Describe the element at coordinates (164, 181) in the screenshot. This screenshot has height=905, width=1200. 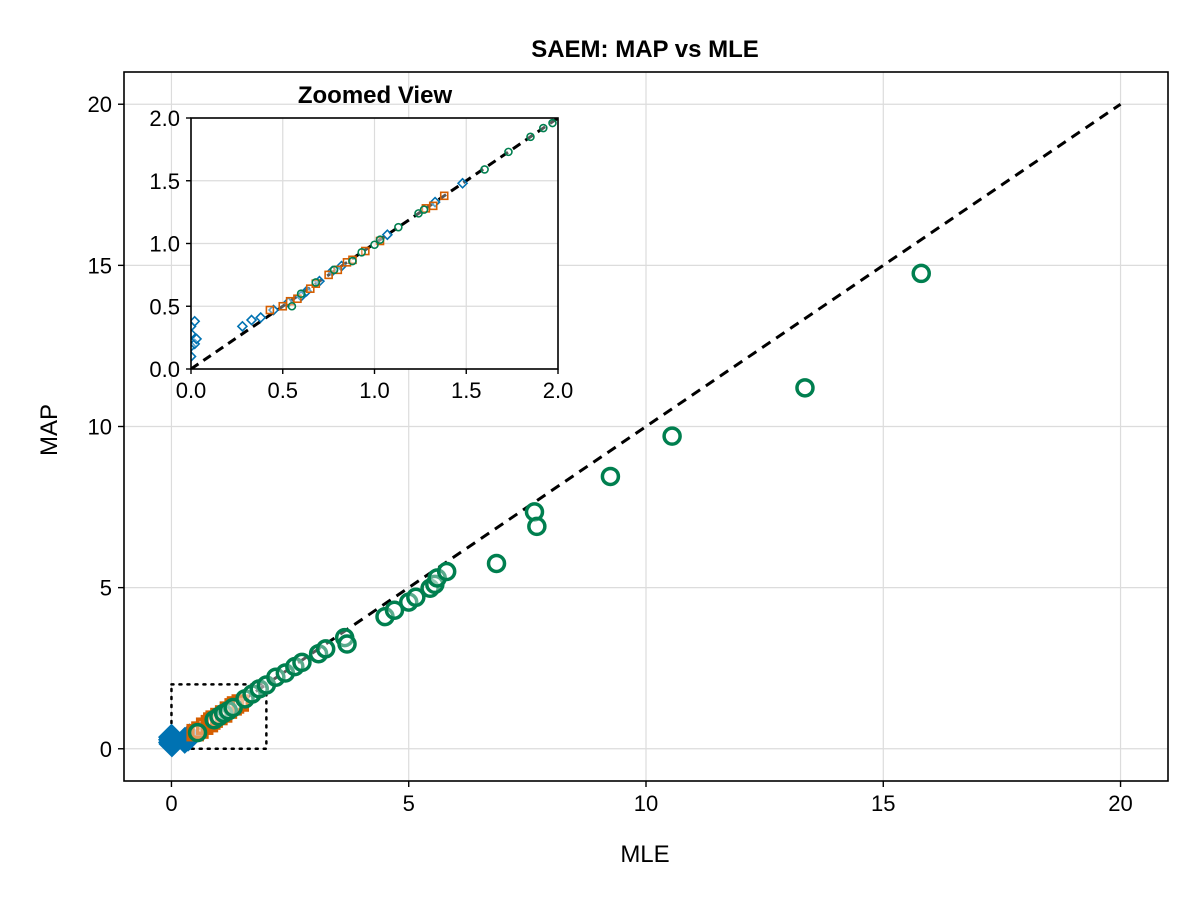
I see `inset-y-tick-label: 1.5` at that location.